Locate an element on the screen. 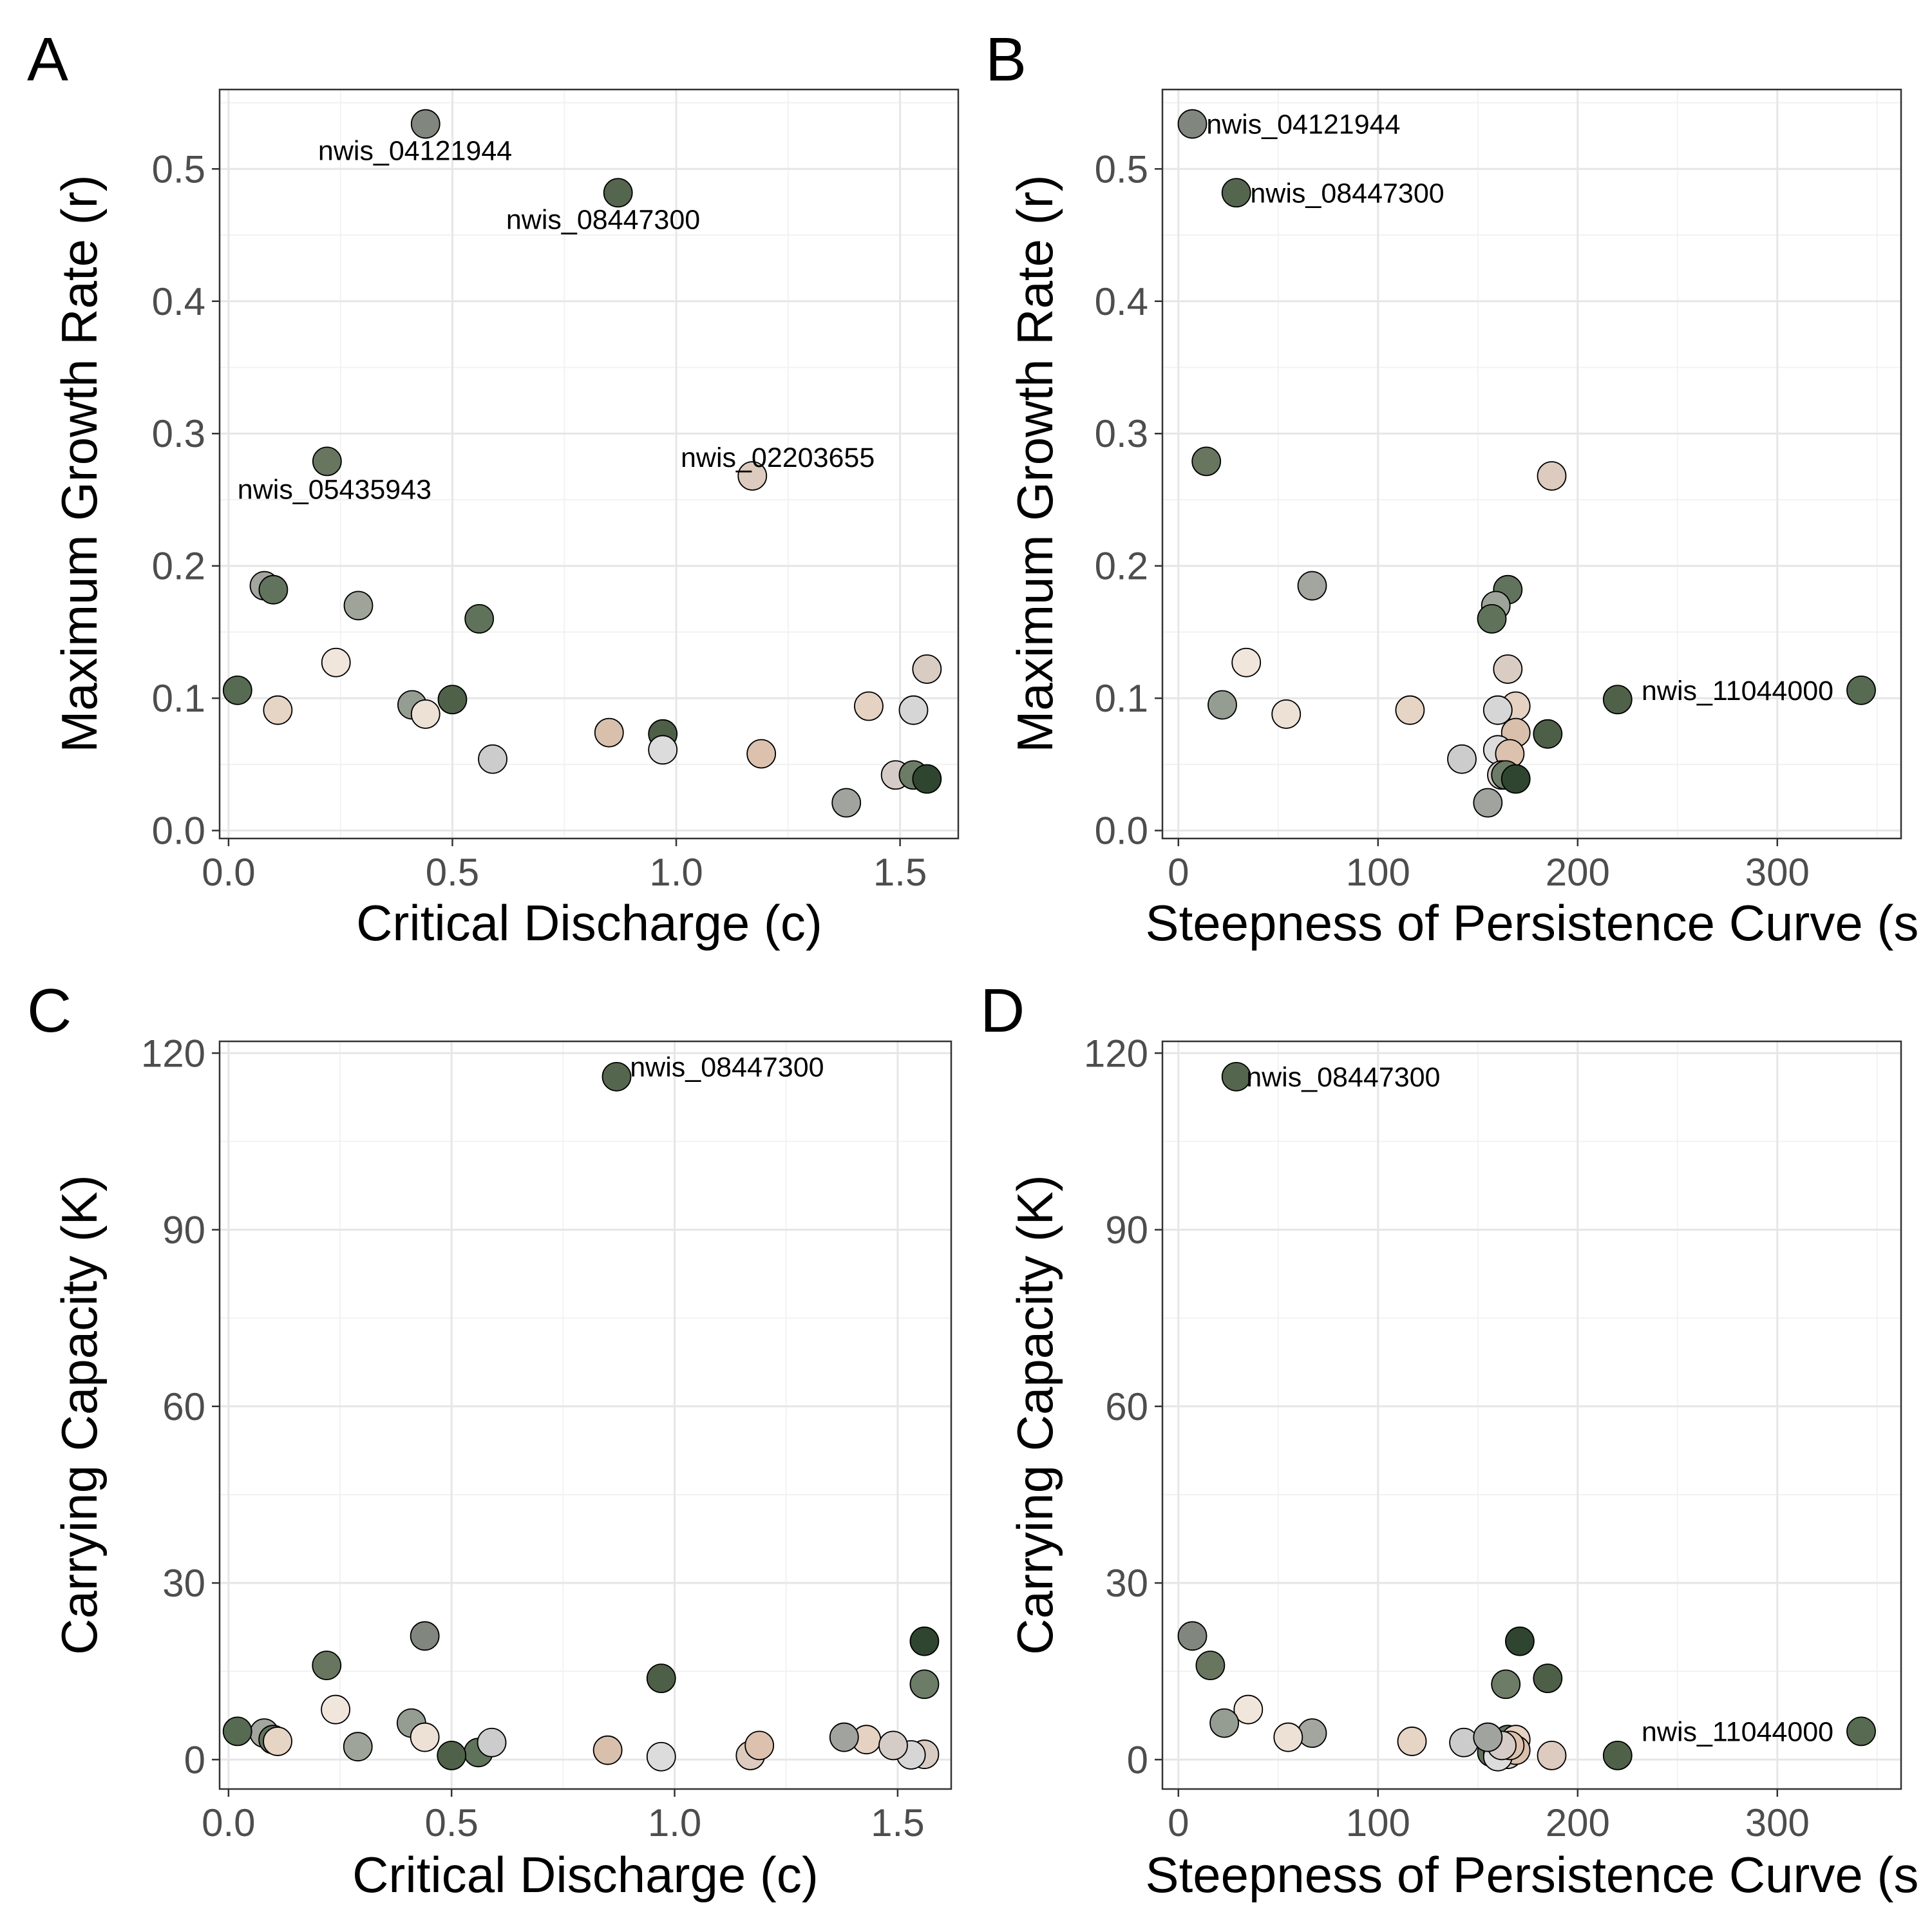 This screenshot has width=1932, height=1932. y-tick-label: 0 is located at coordinates (1137, 1760).